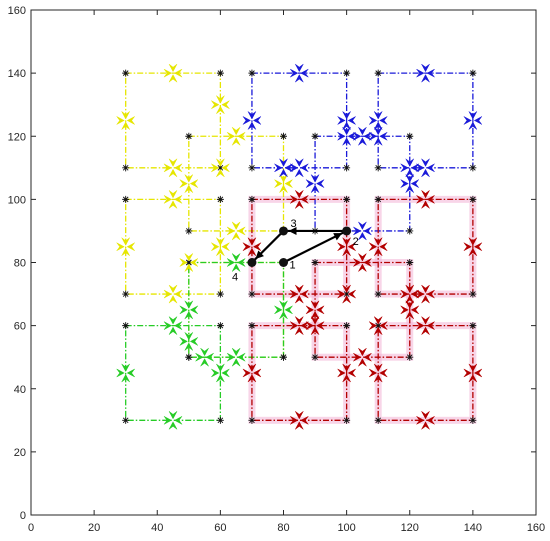 The width and height of the screenshot is (550, 541). Describe the element at coordinates (236, 309) in the screenshot. I see `green-square` at that location.